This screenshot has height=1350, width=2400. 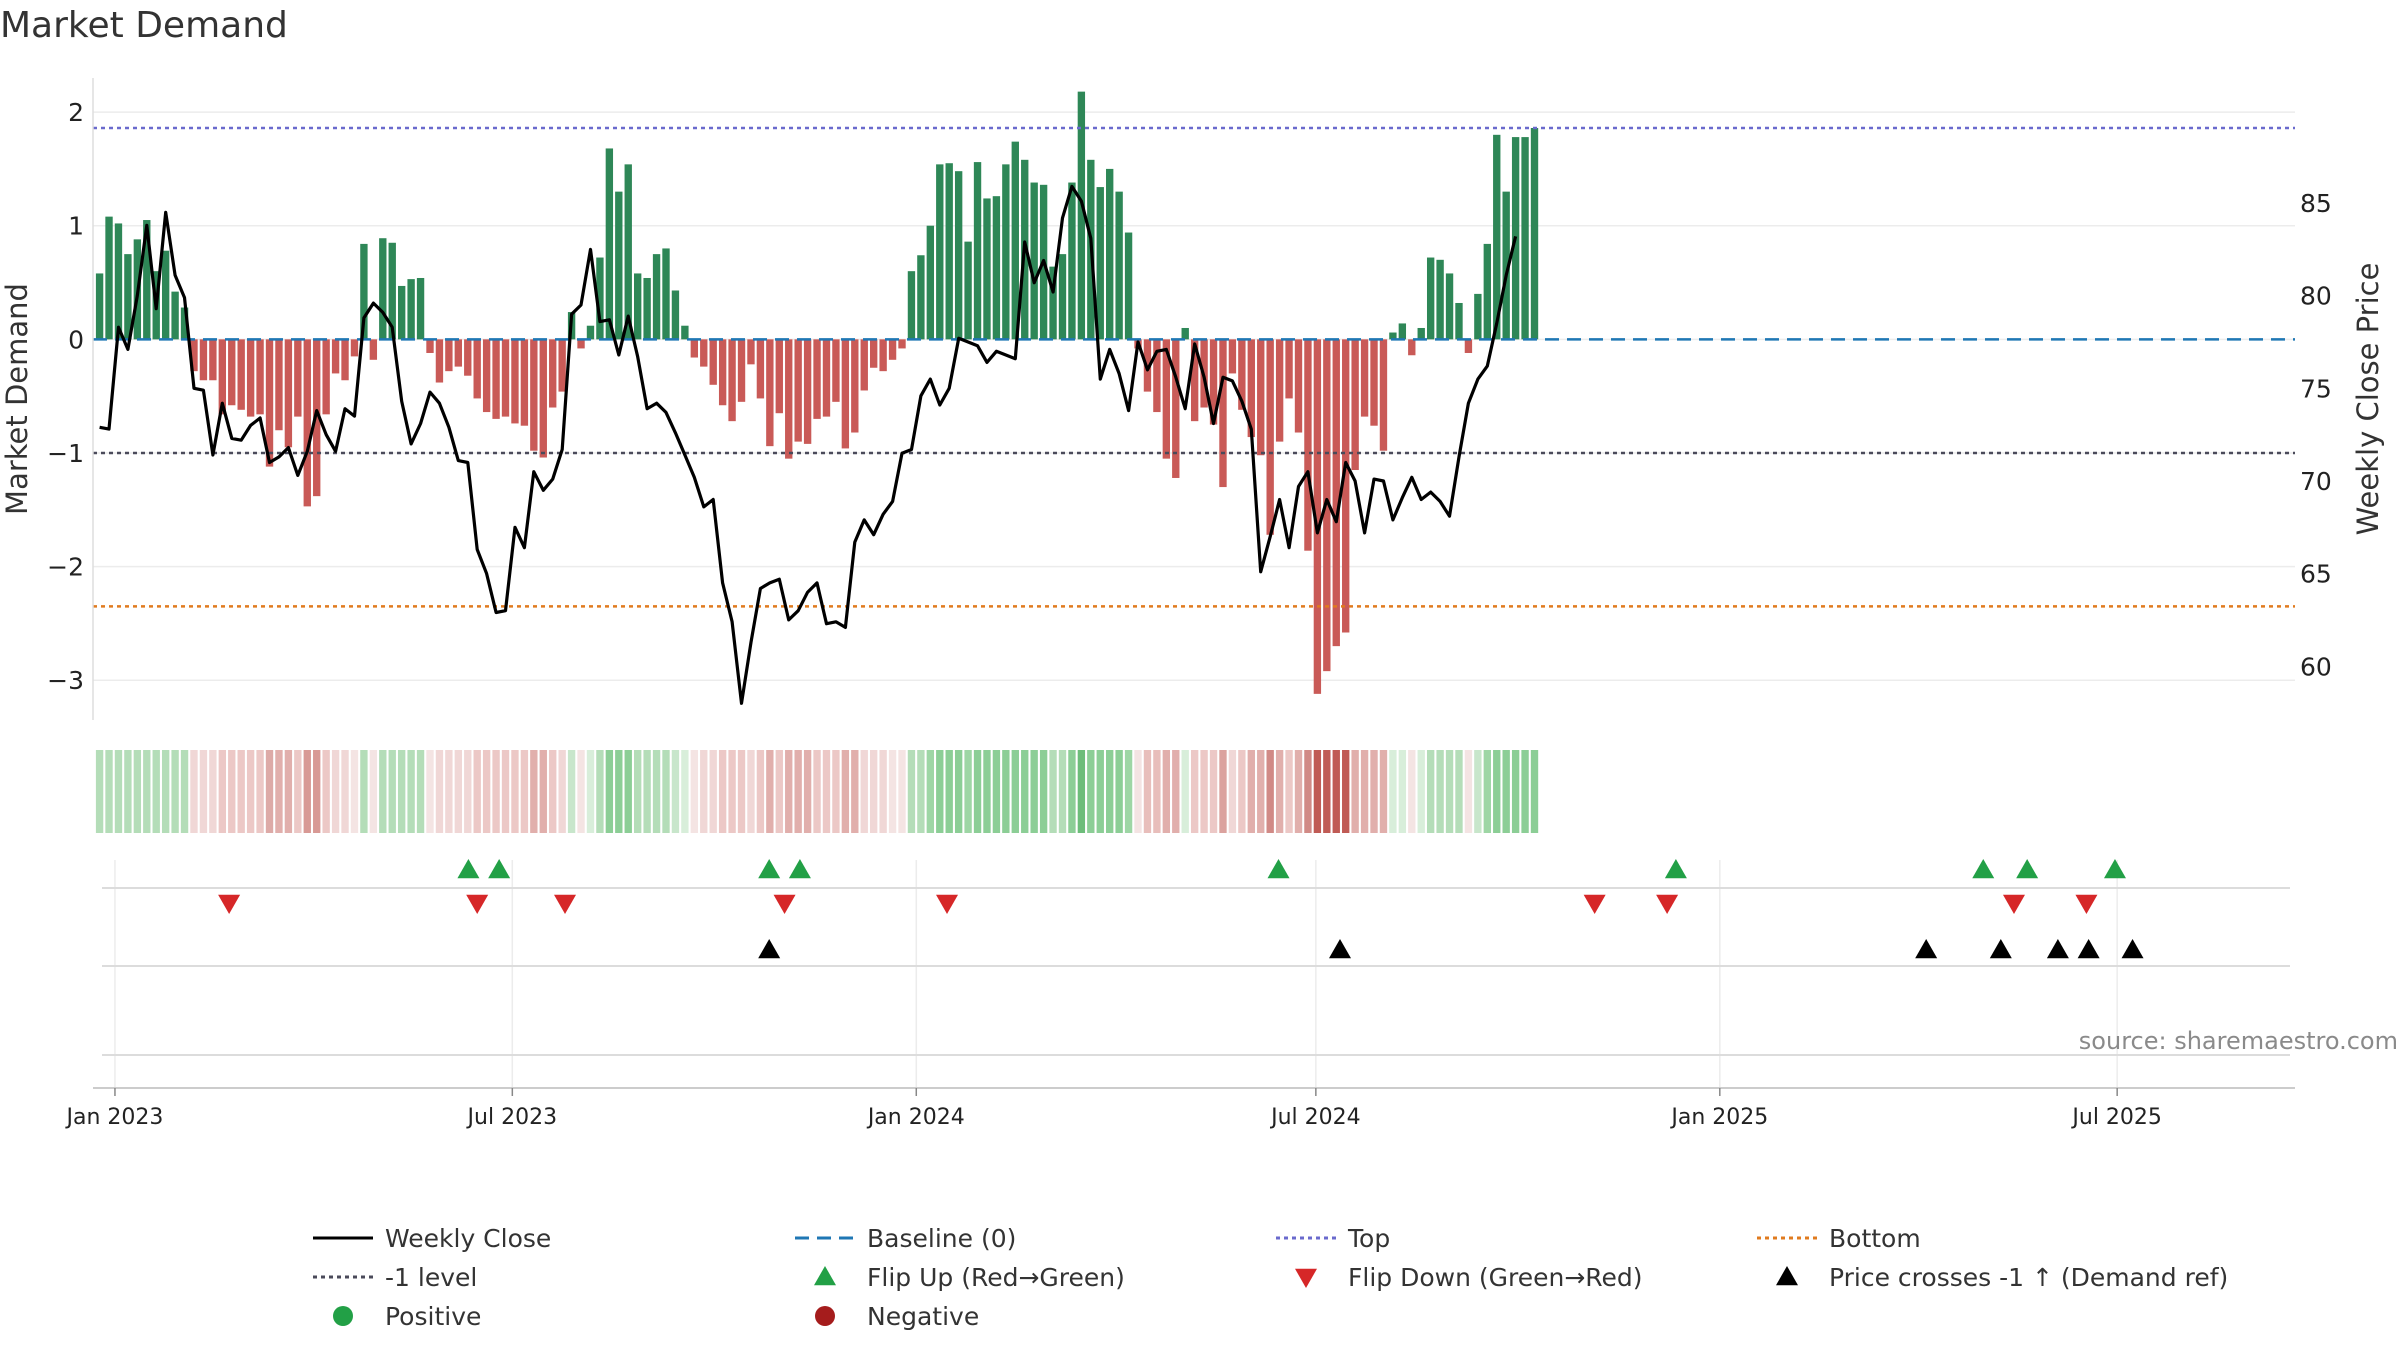 I want to click on left-tick-label: −3, so click(x=65, y=680).